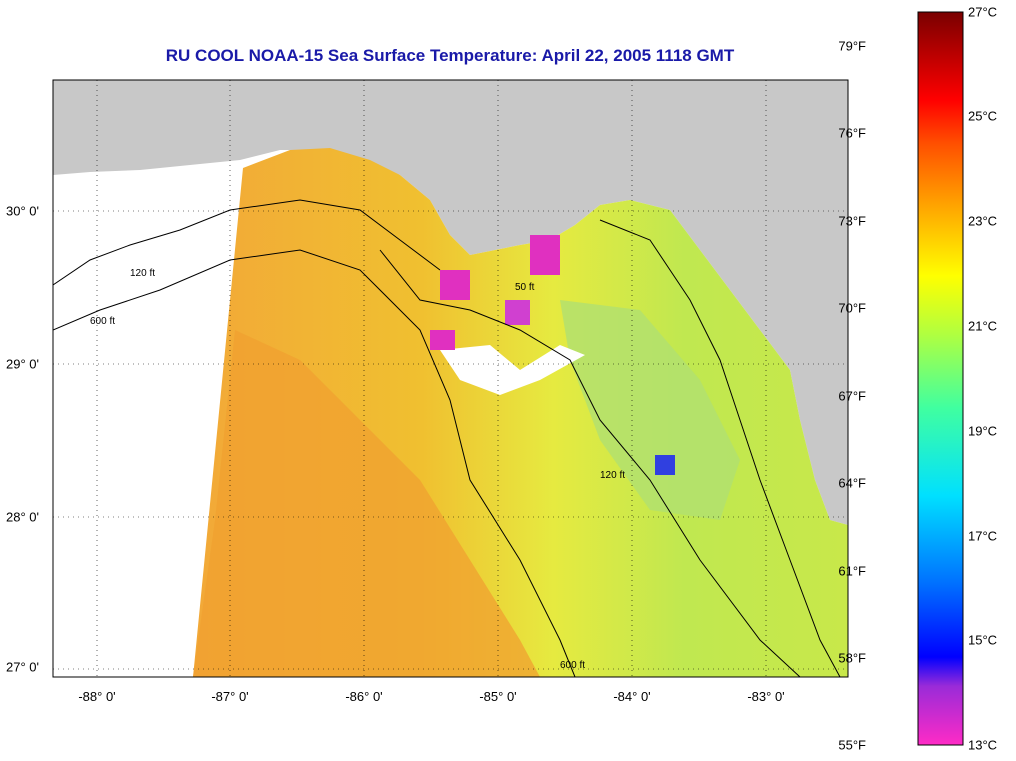 The width and height of the screenshot is (1016, 761). What do you see at coordinates (22, 364) in the screenshot?
I see `latitude-tick: 29° 0'` at bounding box center [22, 364].